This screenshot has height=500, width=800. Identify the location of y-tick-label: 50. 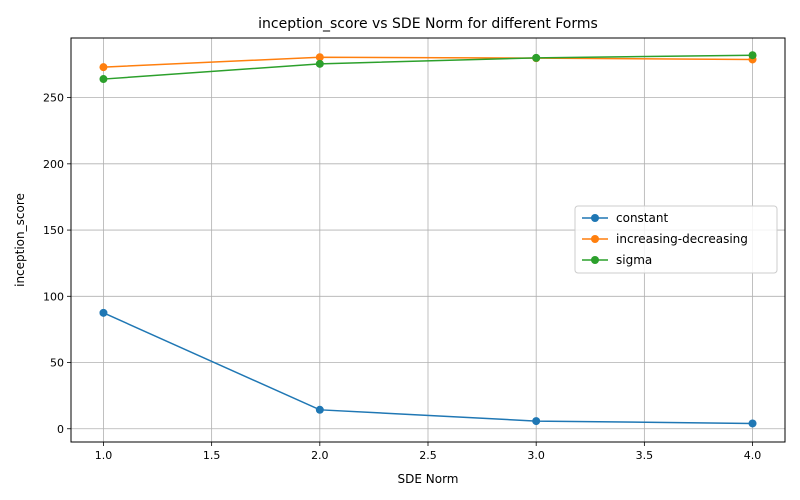
(57, 363).